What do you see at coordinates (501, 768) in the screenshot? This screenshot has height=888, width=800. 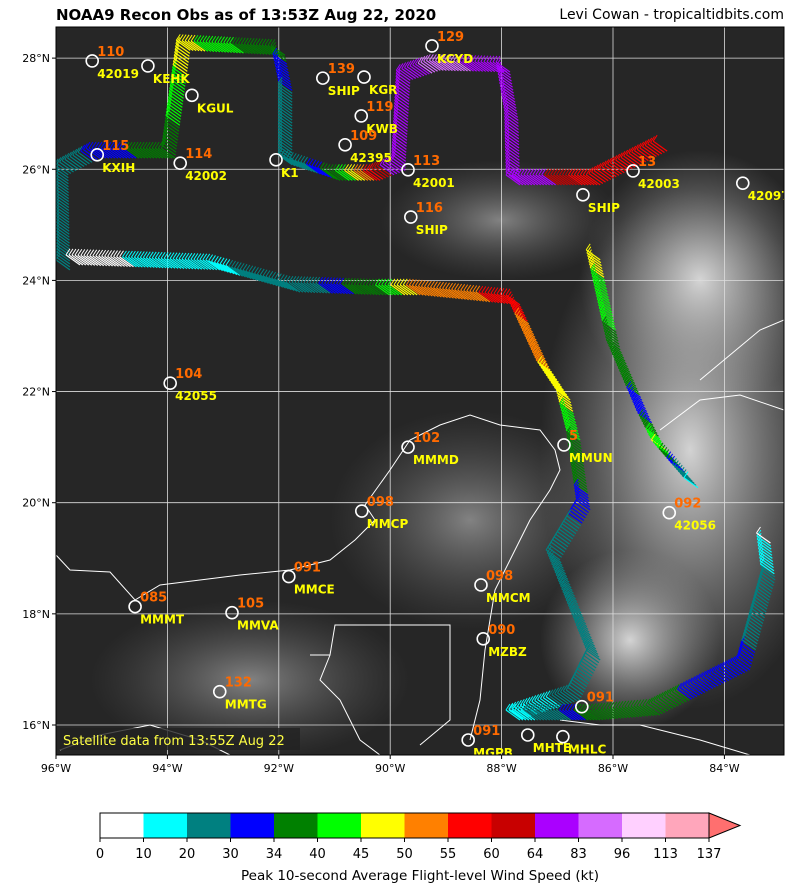 I see `x-tick-label: 88°W` at bounding box center [501, 768].